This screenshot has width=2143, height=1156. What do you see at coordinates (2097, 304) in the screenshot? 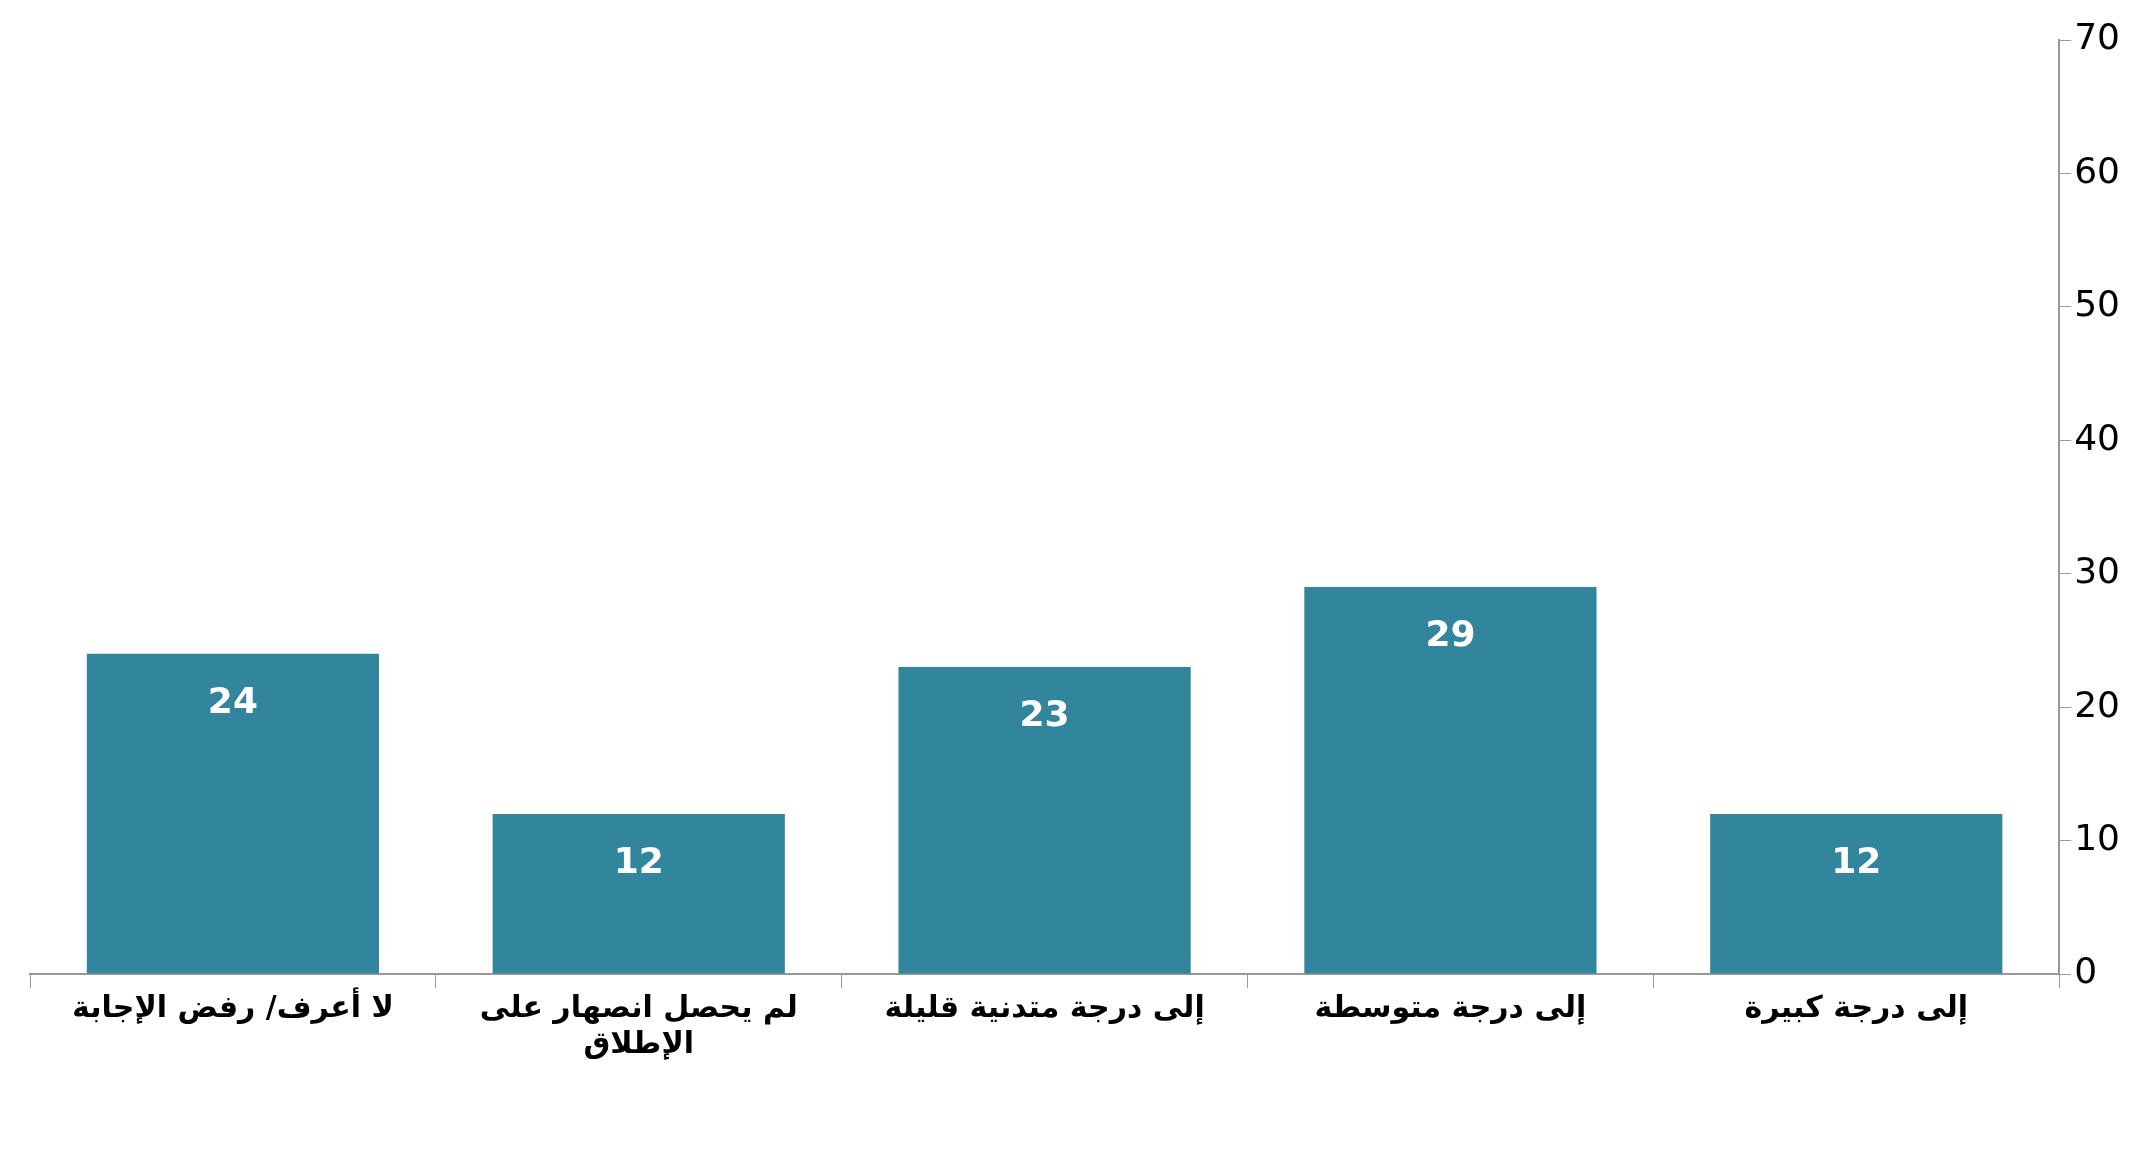
I see `y-tick-label: 50` at bounding box center [2097, 304].